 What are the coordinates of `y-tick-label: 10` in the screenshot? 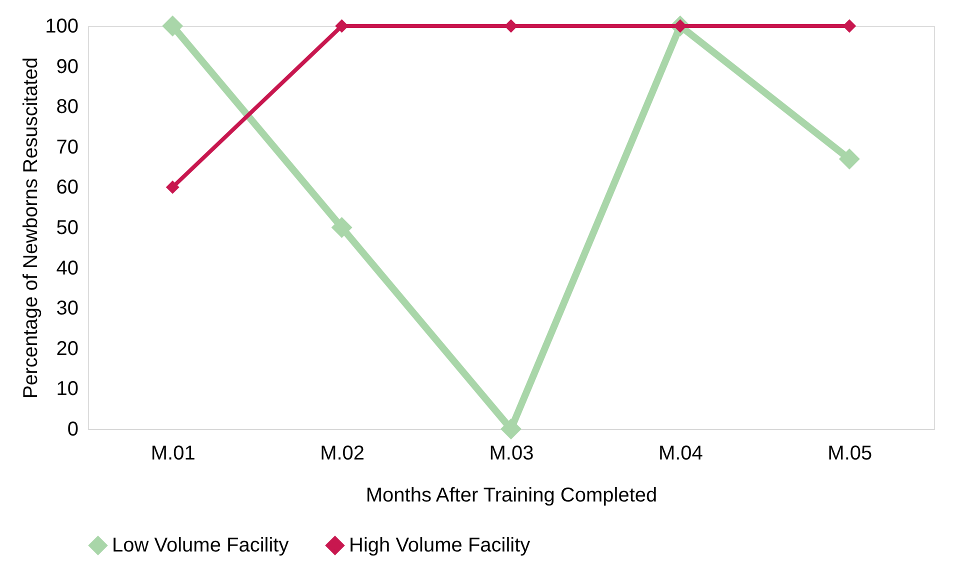 It's located at (67, 389).